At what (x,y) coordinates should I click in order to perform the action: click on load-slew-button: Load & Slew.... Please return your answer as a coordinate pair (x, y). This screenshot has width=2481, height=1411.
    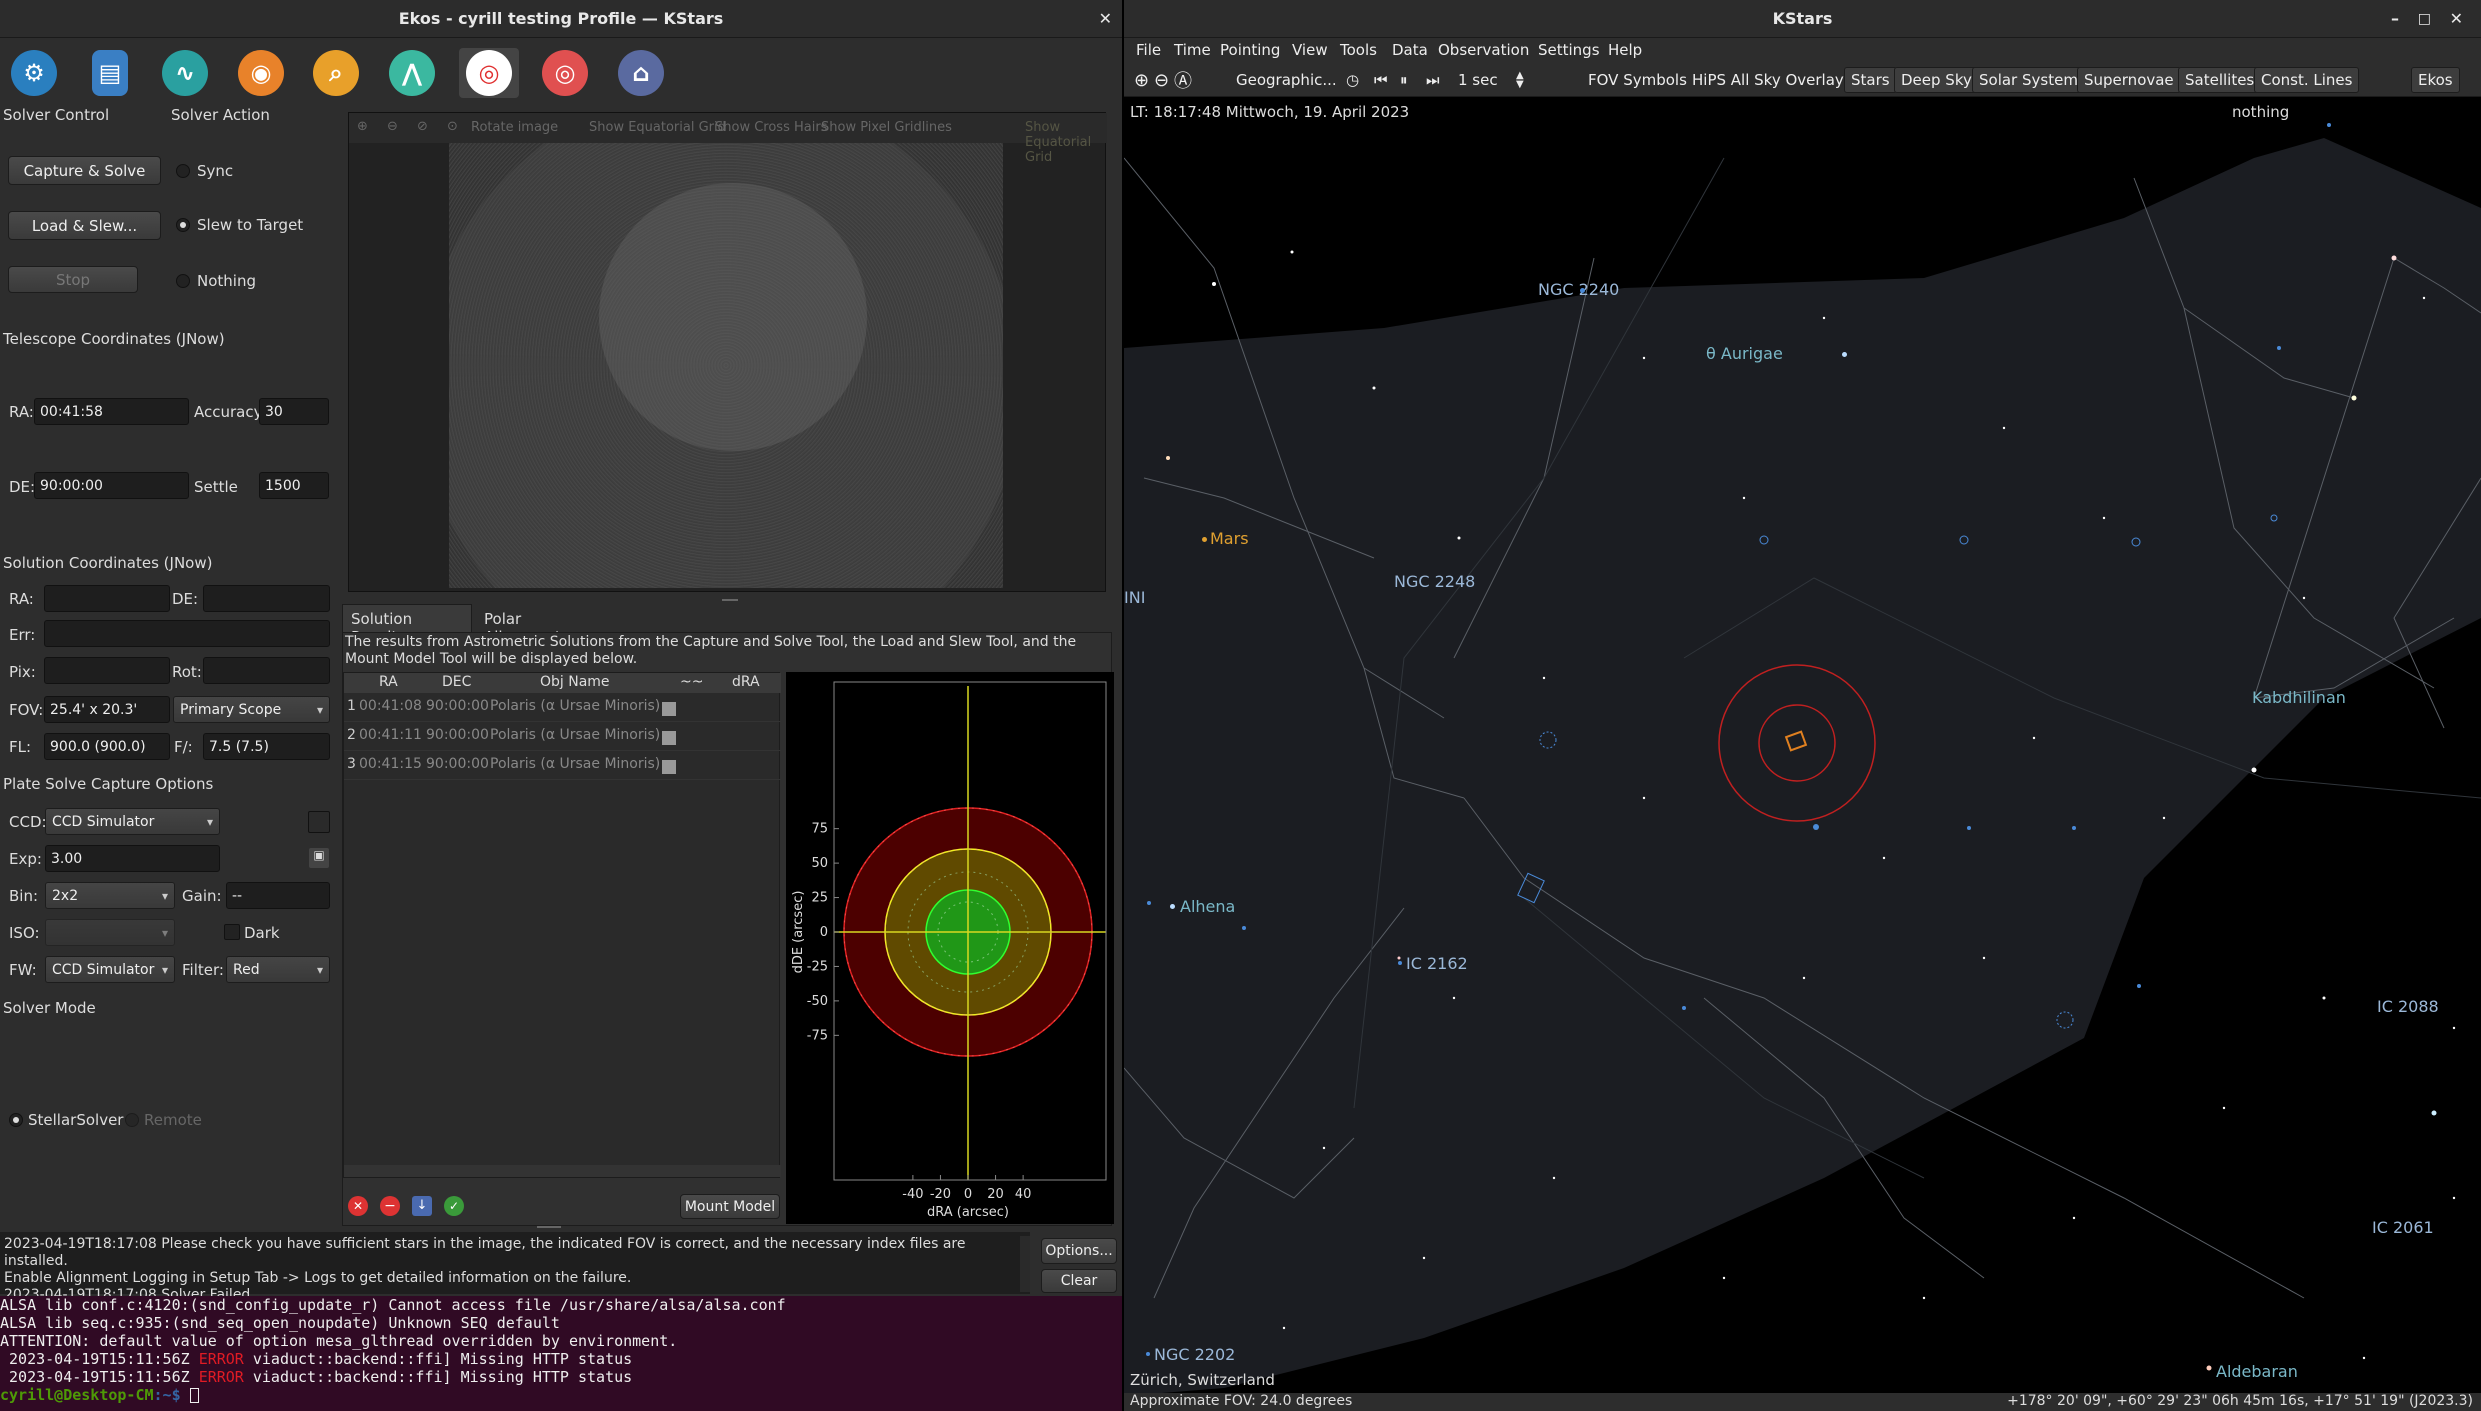
    Looking at the image, I should click on (84, 225).